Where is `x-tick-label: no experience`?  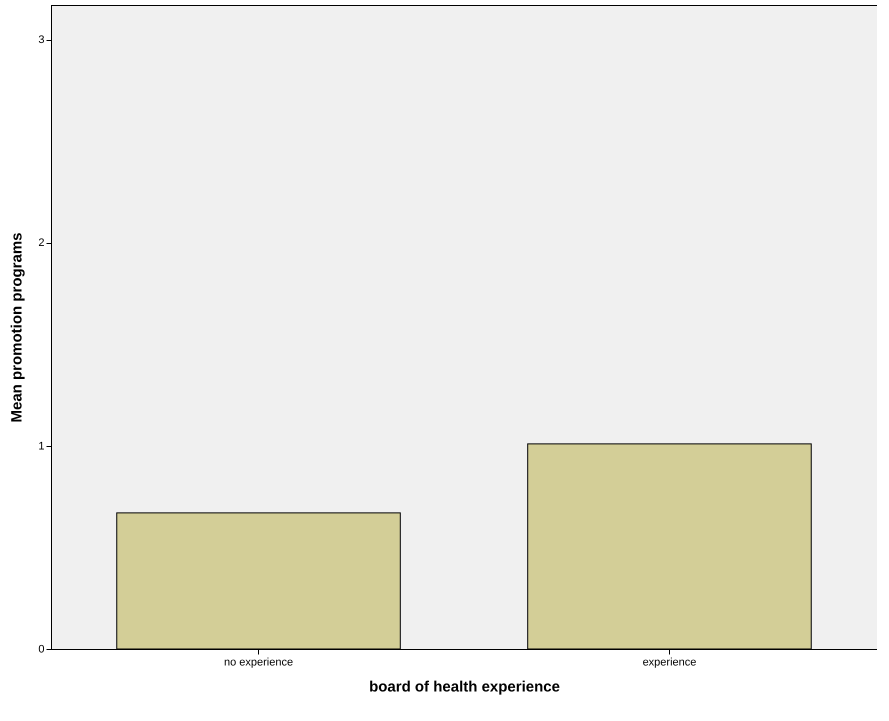 x-tick-label: no experience is located at coordinates (259, 662).